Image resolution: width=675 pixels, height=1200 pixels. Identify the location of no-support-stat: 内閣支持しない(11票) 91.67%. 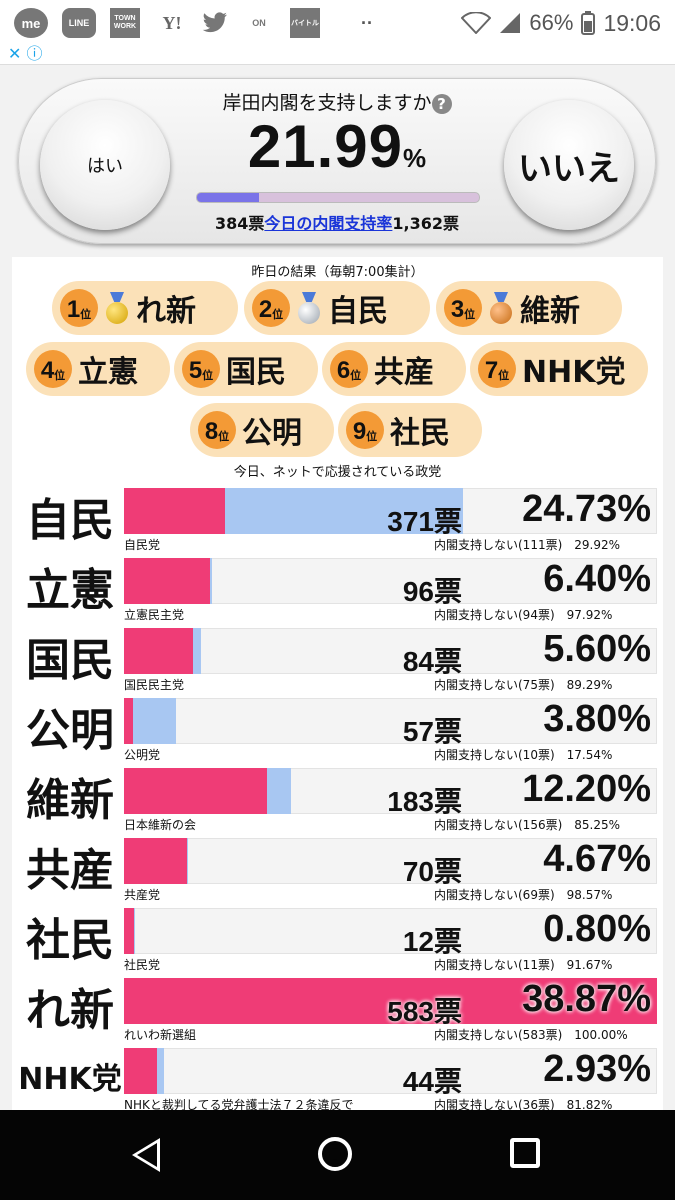
(523, 965).